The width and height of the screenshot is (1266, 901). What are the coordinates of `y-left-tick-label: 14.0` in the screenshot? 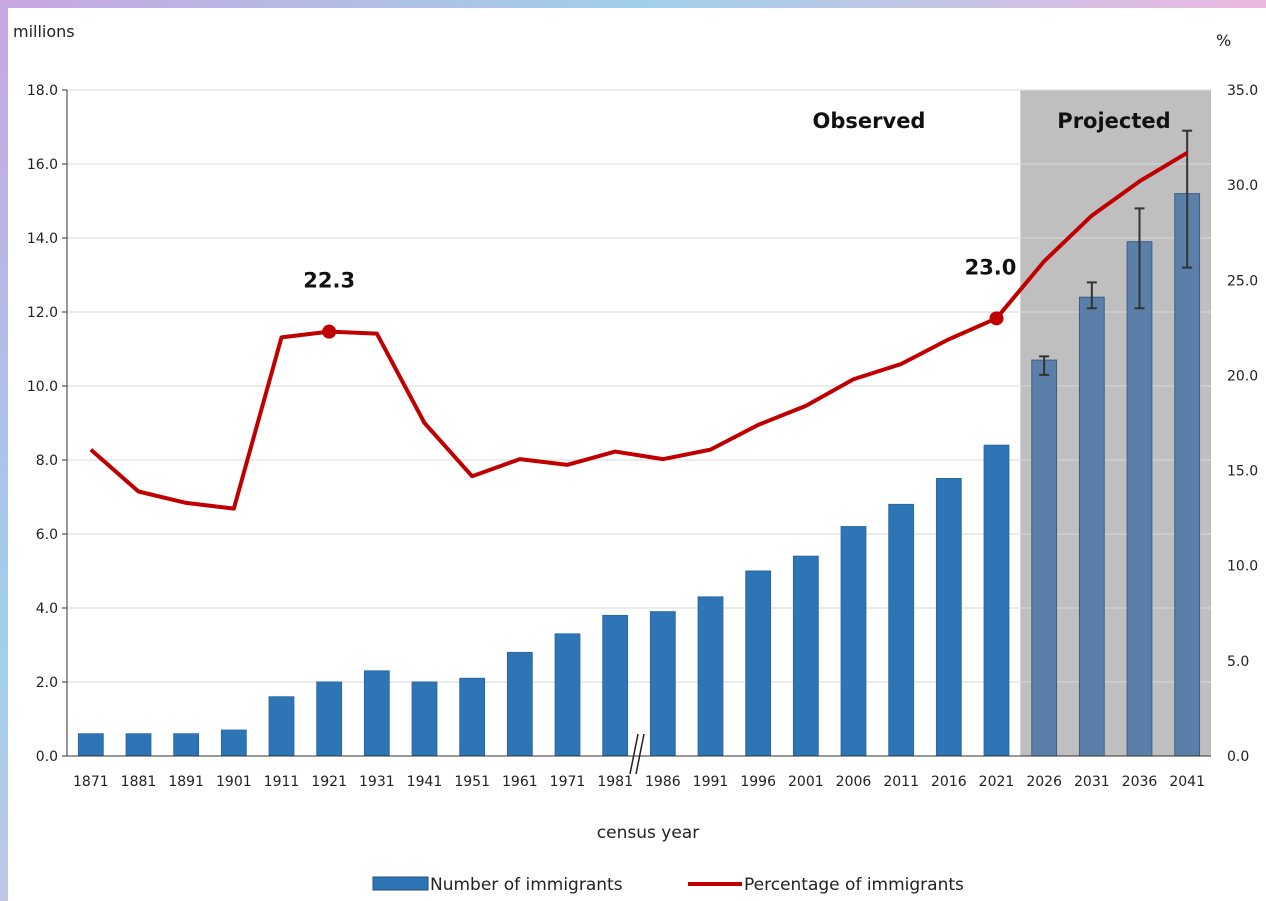 It's located at (42, 239).